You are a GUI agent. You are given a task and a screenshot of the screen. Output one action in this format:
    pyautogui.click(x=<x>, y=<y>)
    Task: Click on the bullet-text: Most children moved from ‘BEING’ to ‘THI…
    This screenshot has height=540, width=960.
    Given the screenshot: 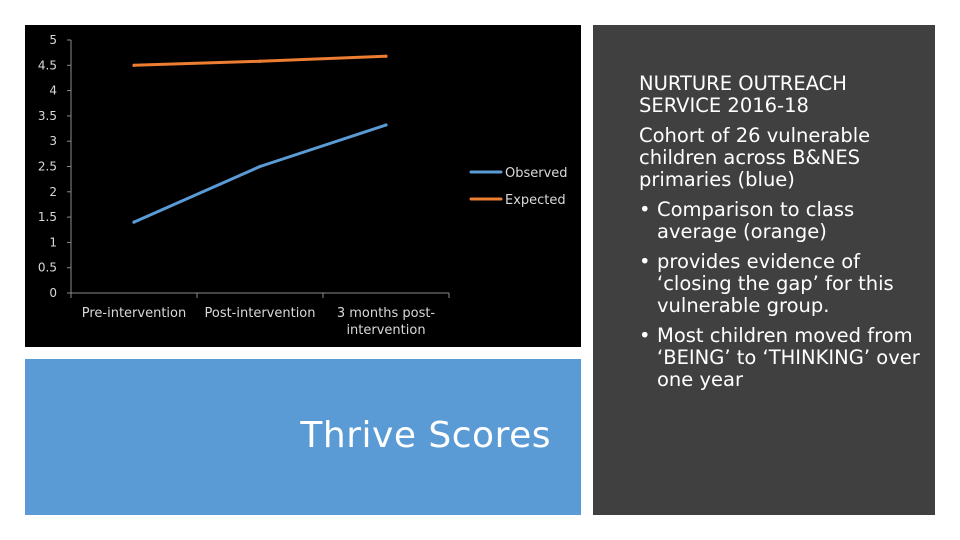 What is the action you would take?
    pyautogui.click(x=788, y=357)
    